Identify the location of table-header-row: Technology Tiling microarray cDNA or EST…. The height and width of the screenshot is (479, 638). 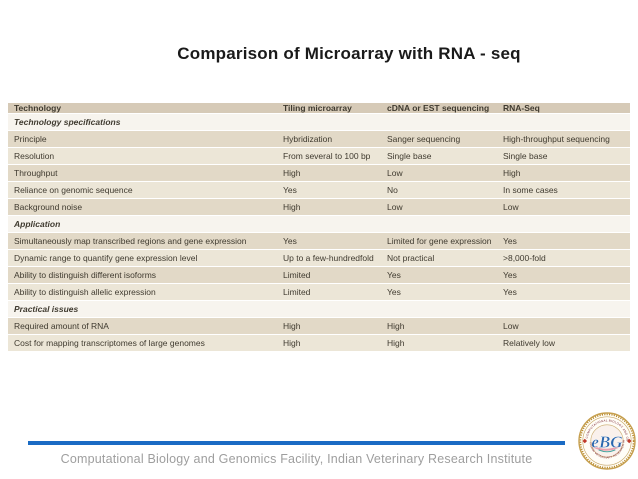
(319, 108).